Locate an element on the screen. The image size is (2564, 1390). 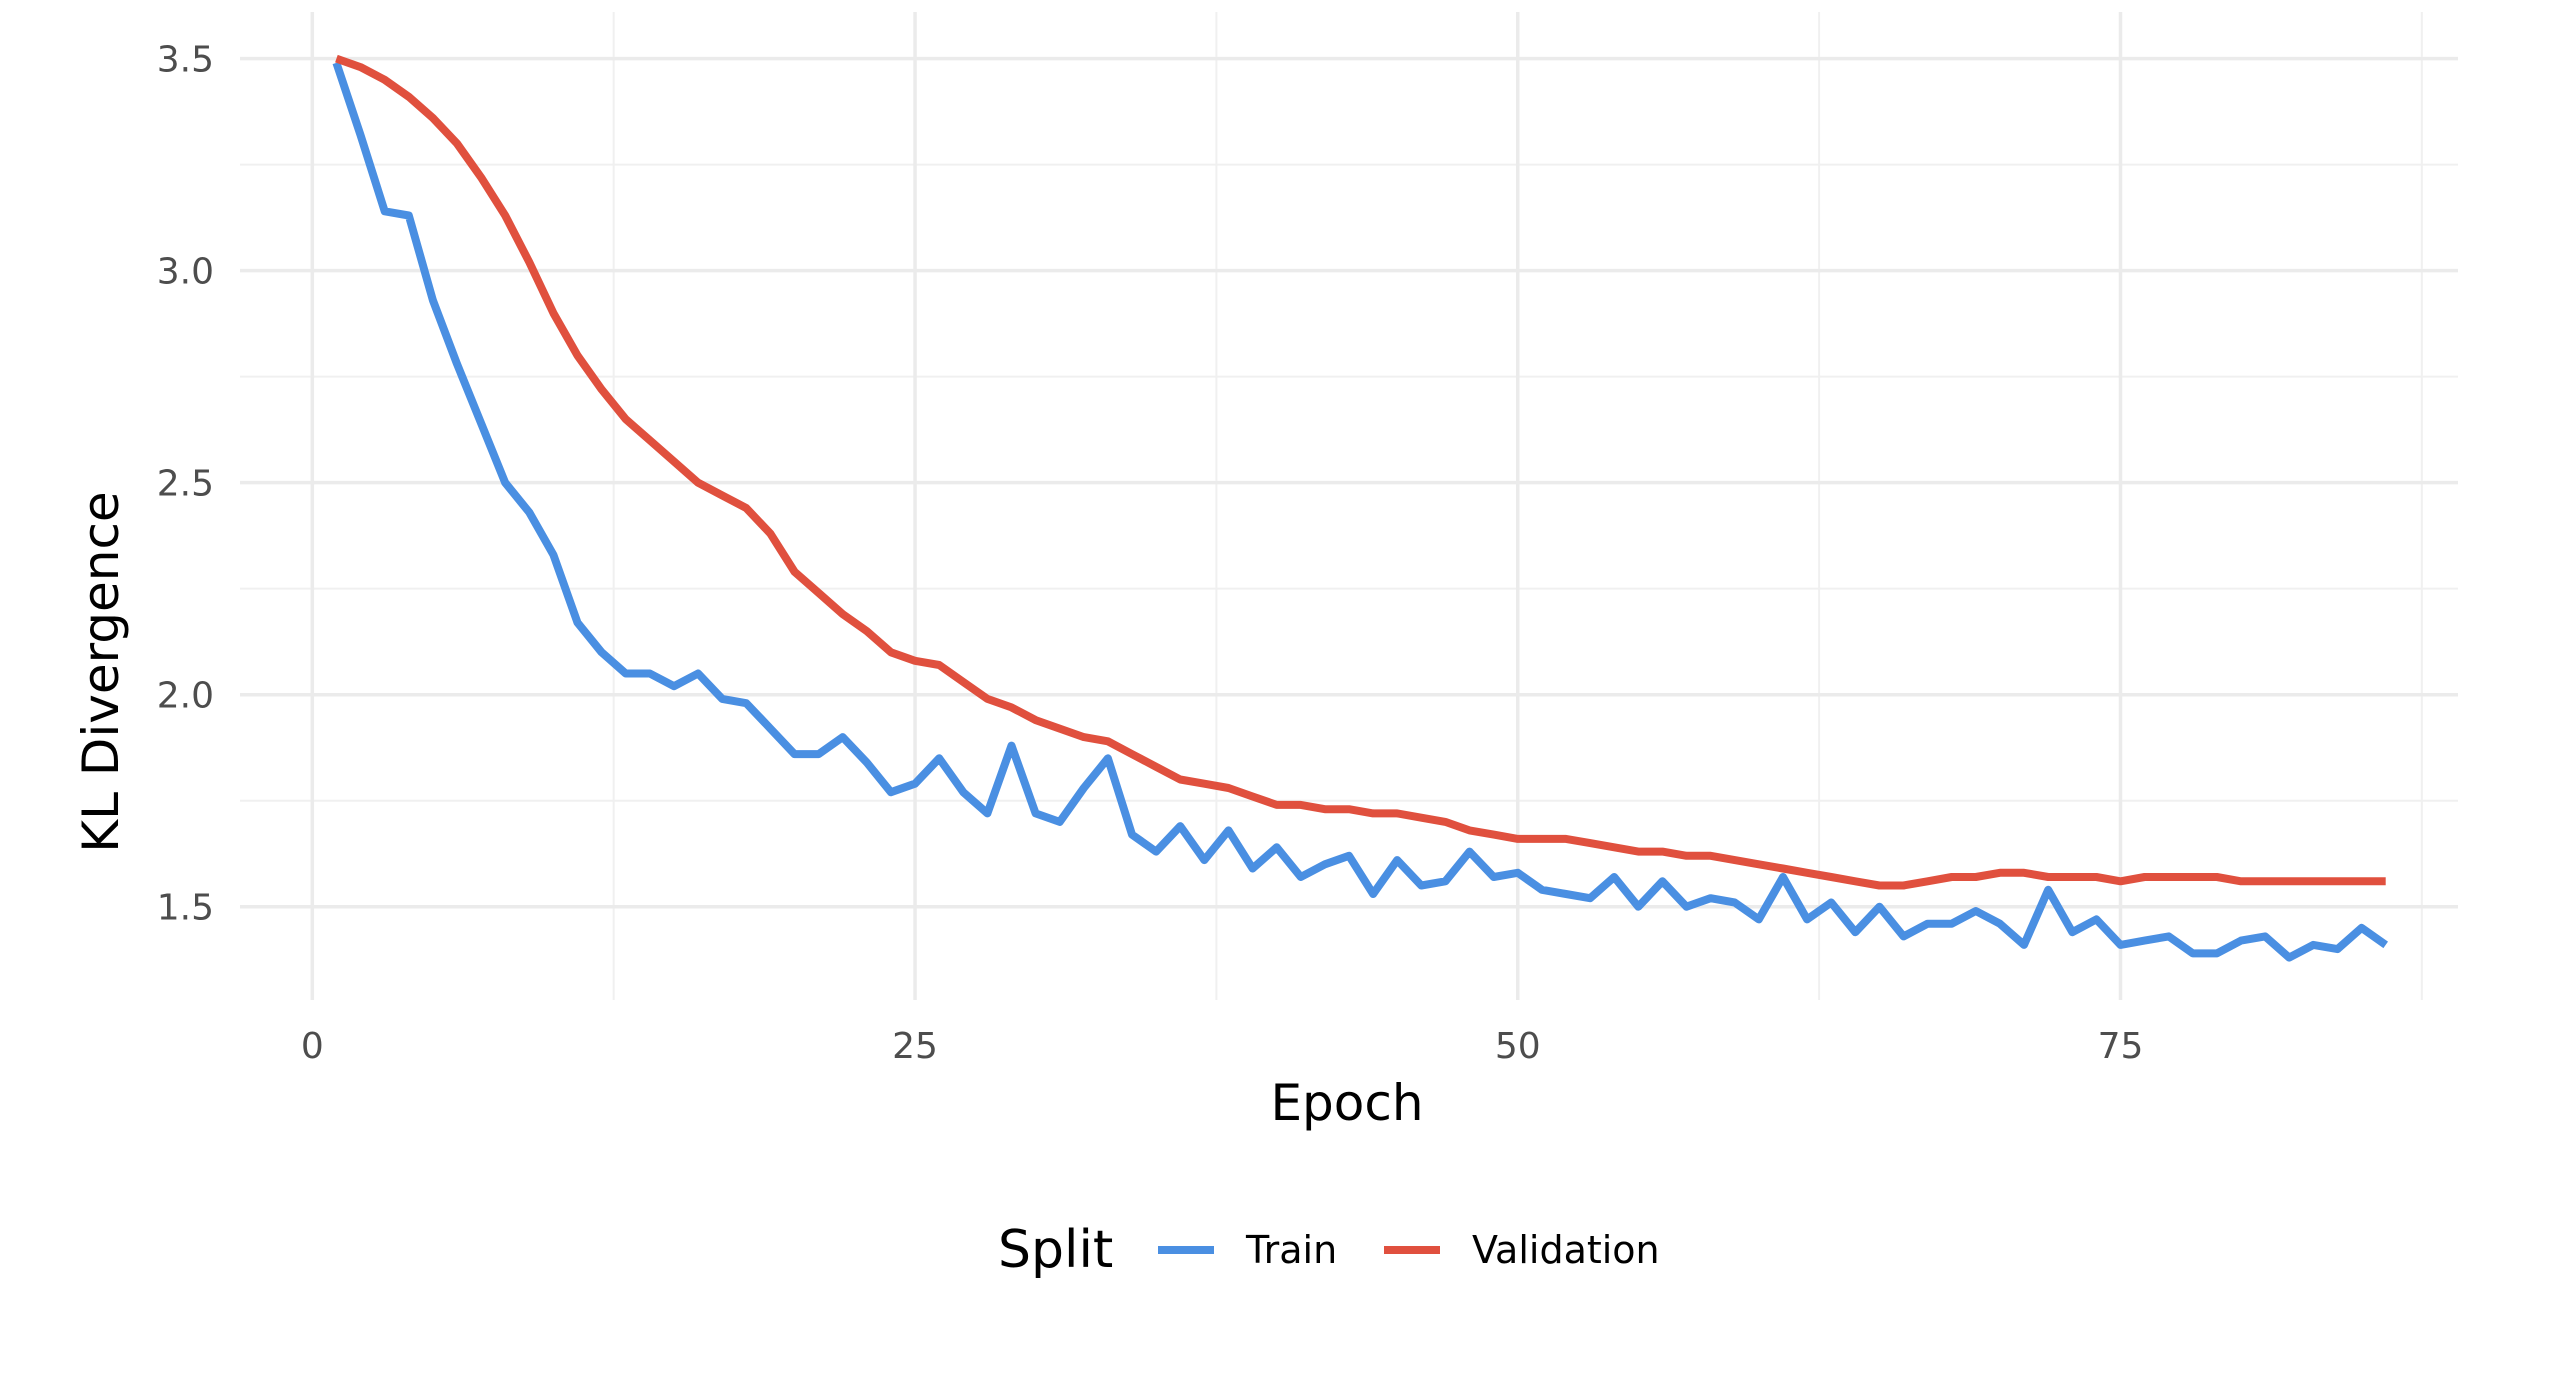
y-tick-label: 3.5 is located at coordinates (185, 60).